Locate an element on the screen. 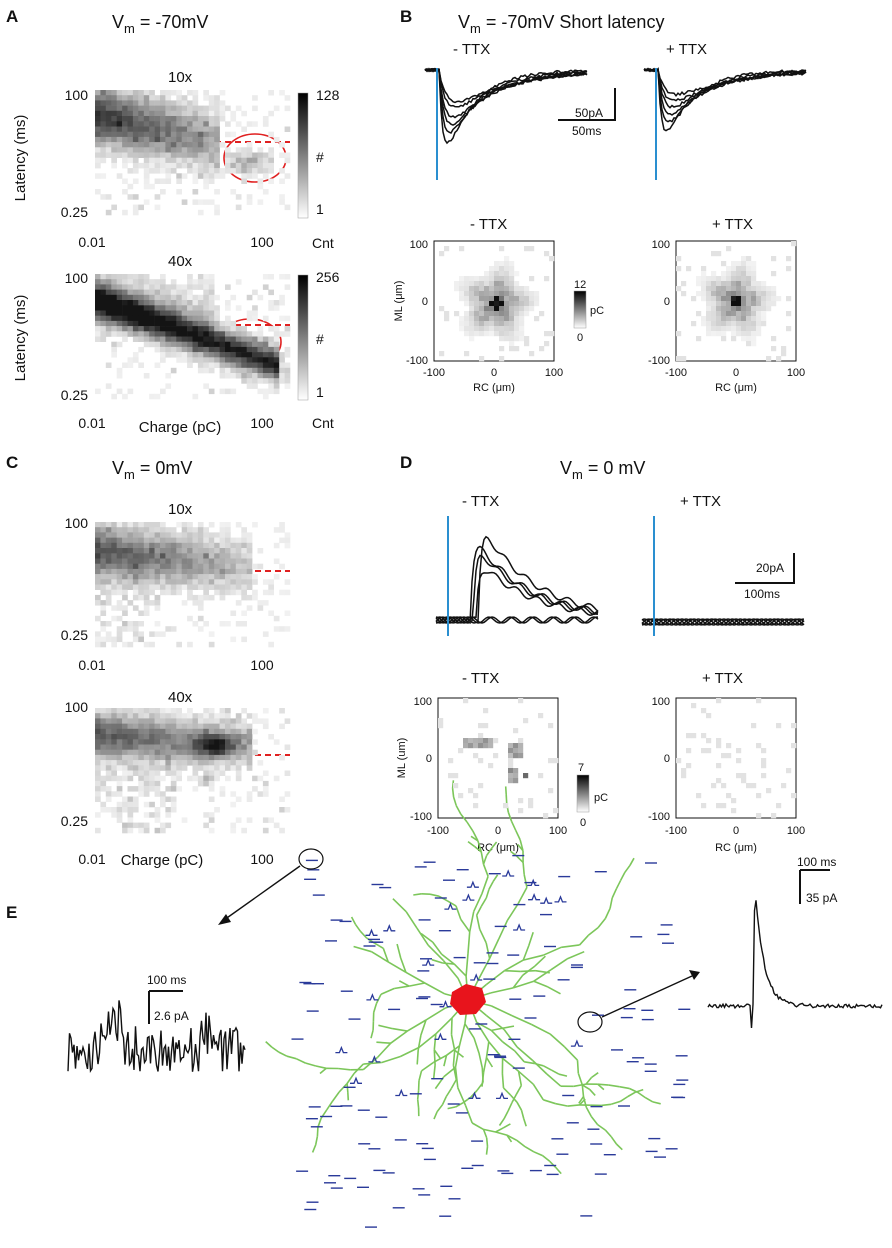 The width and height of the screenshot is (892, 1248). trace-e-left is located at coordinates (156, 1037).